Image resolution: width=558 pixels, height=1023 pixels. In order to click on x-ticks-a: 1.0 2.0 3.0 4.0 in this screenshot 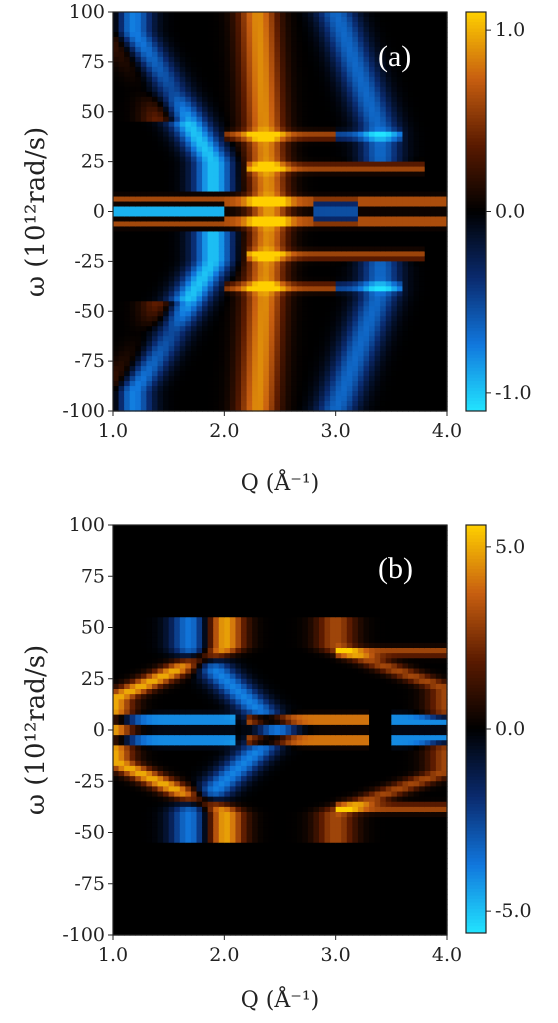, I will do `click(280, 426)`.